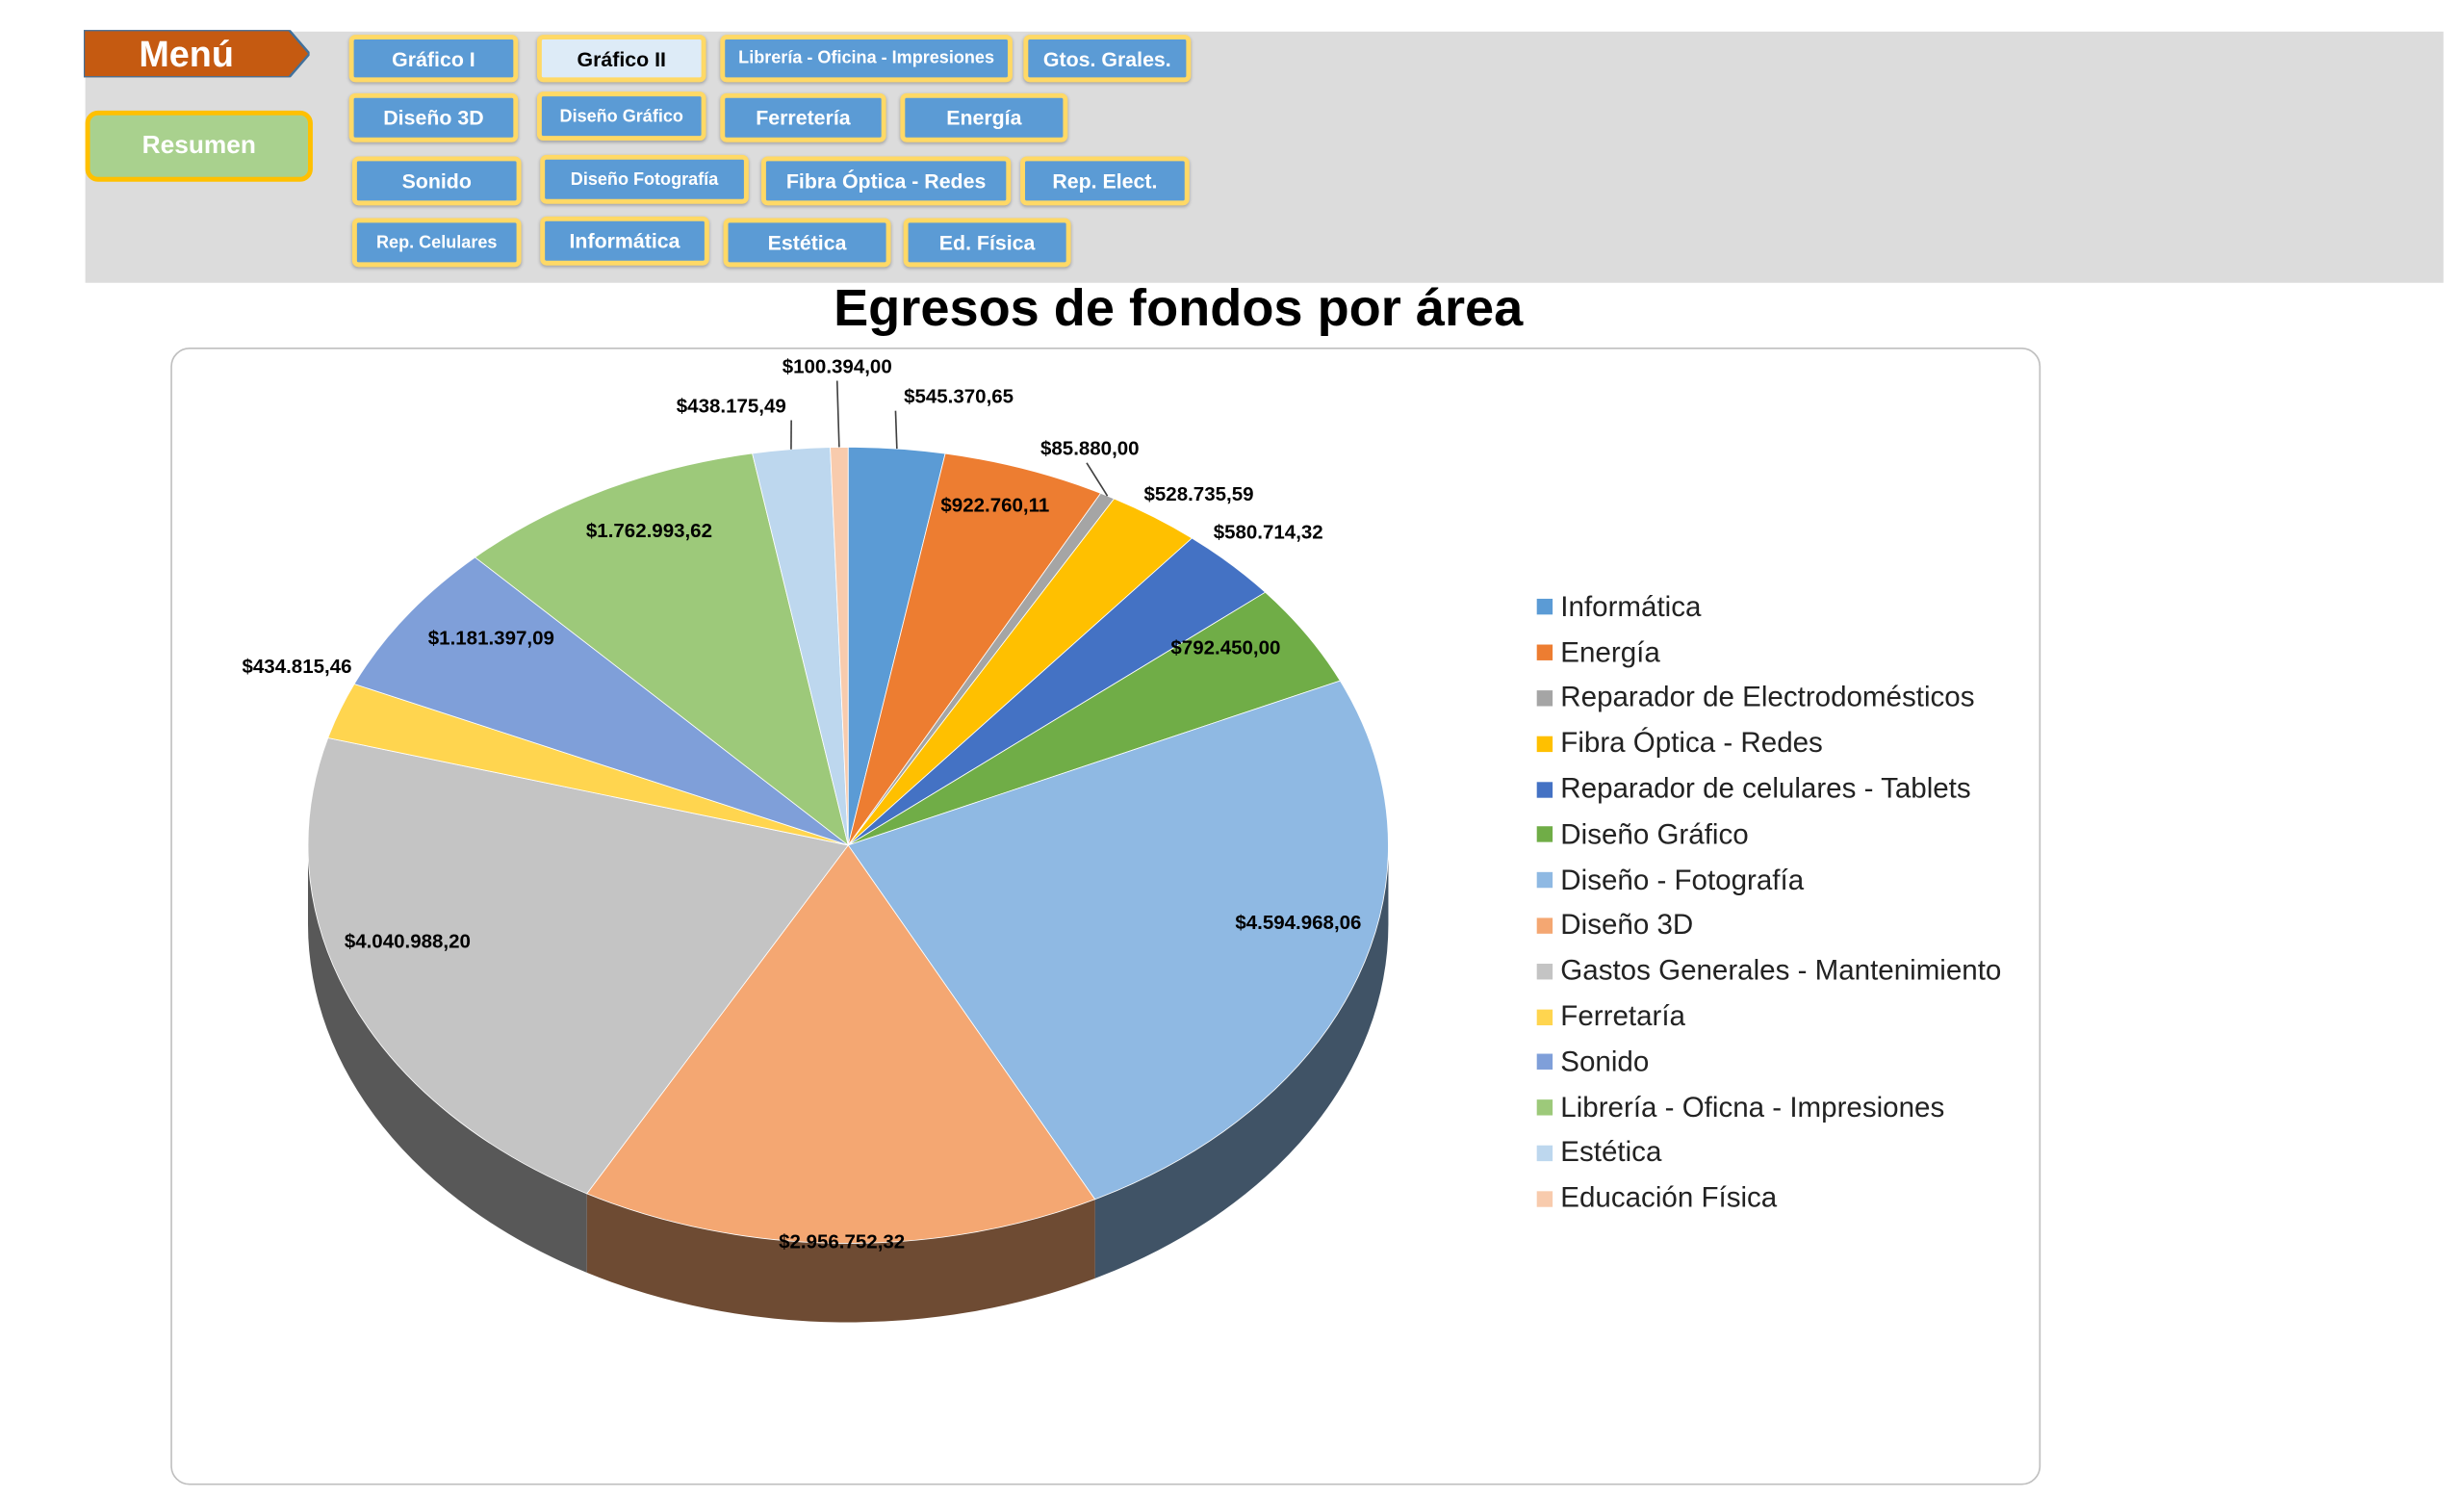  I want to click on legend-label: Estética, so click(1610, 1153).